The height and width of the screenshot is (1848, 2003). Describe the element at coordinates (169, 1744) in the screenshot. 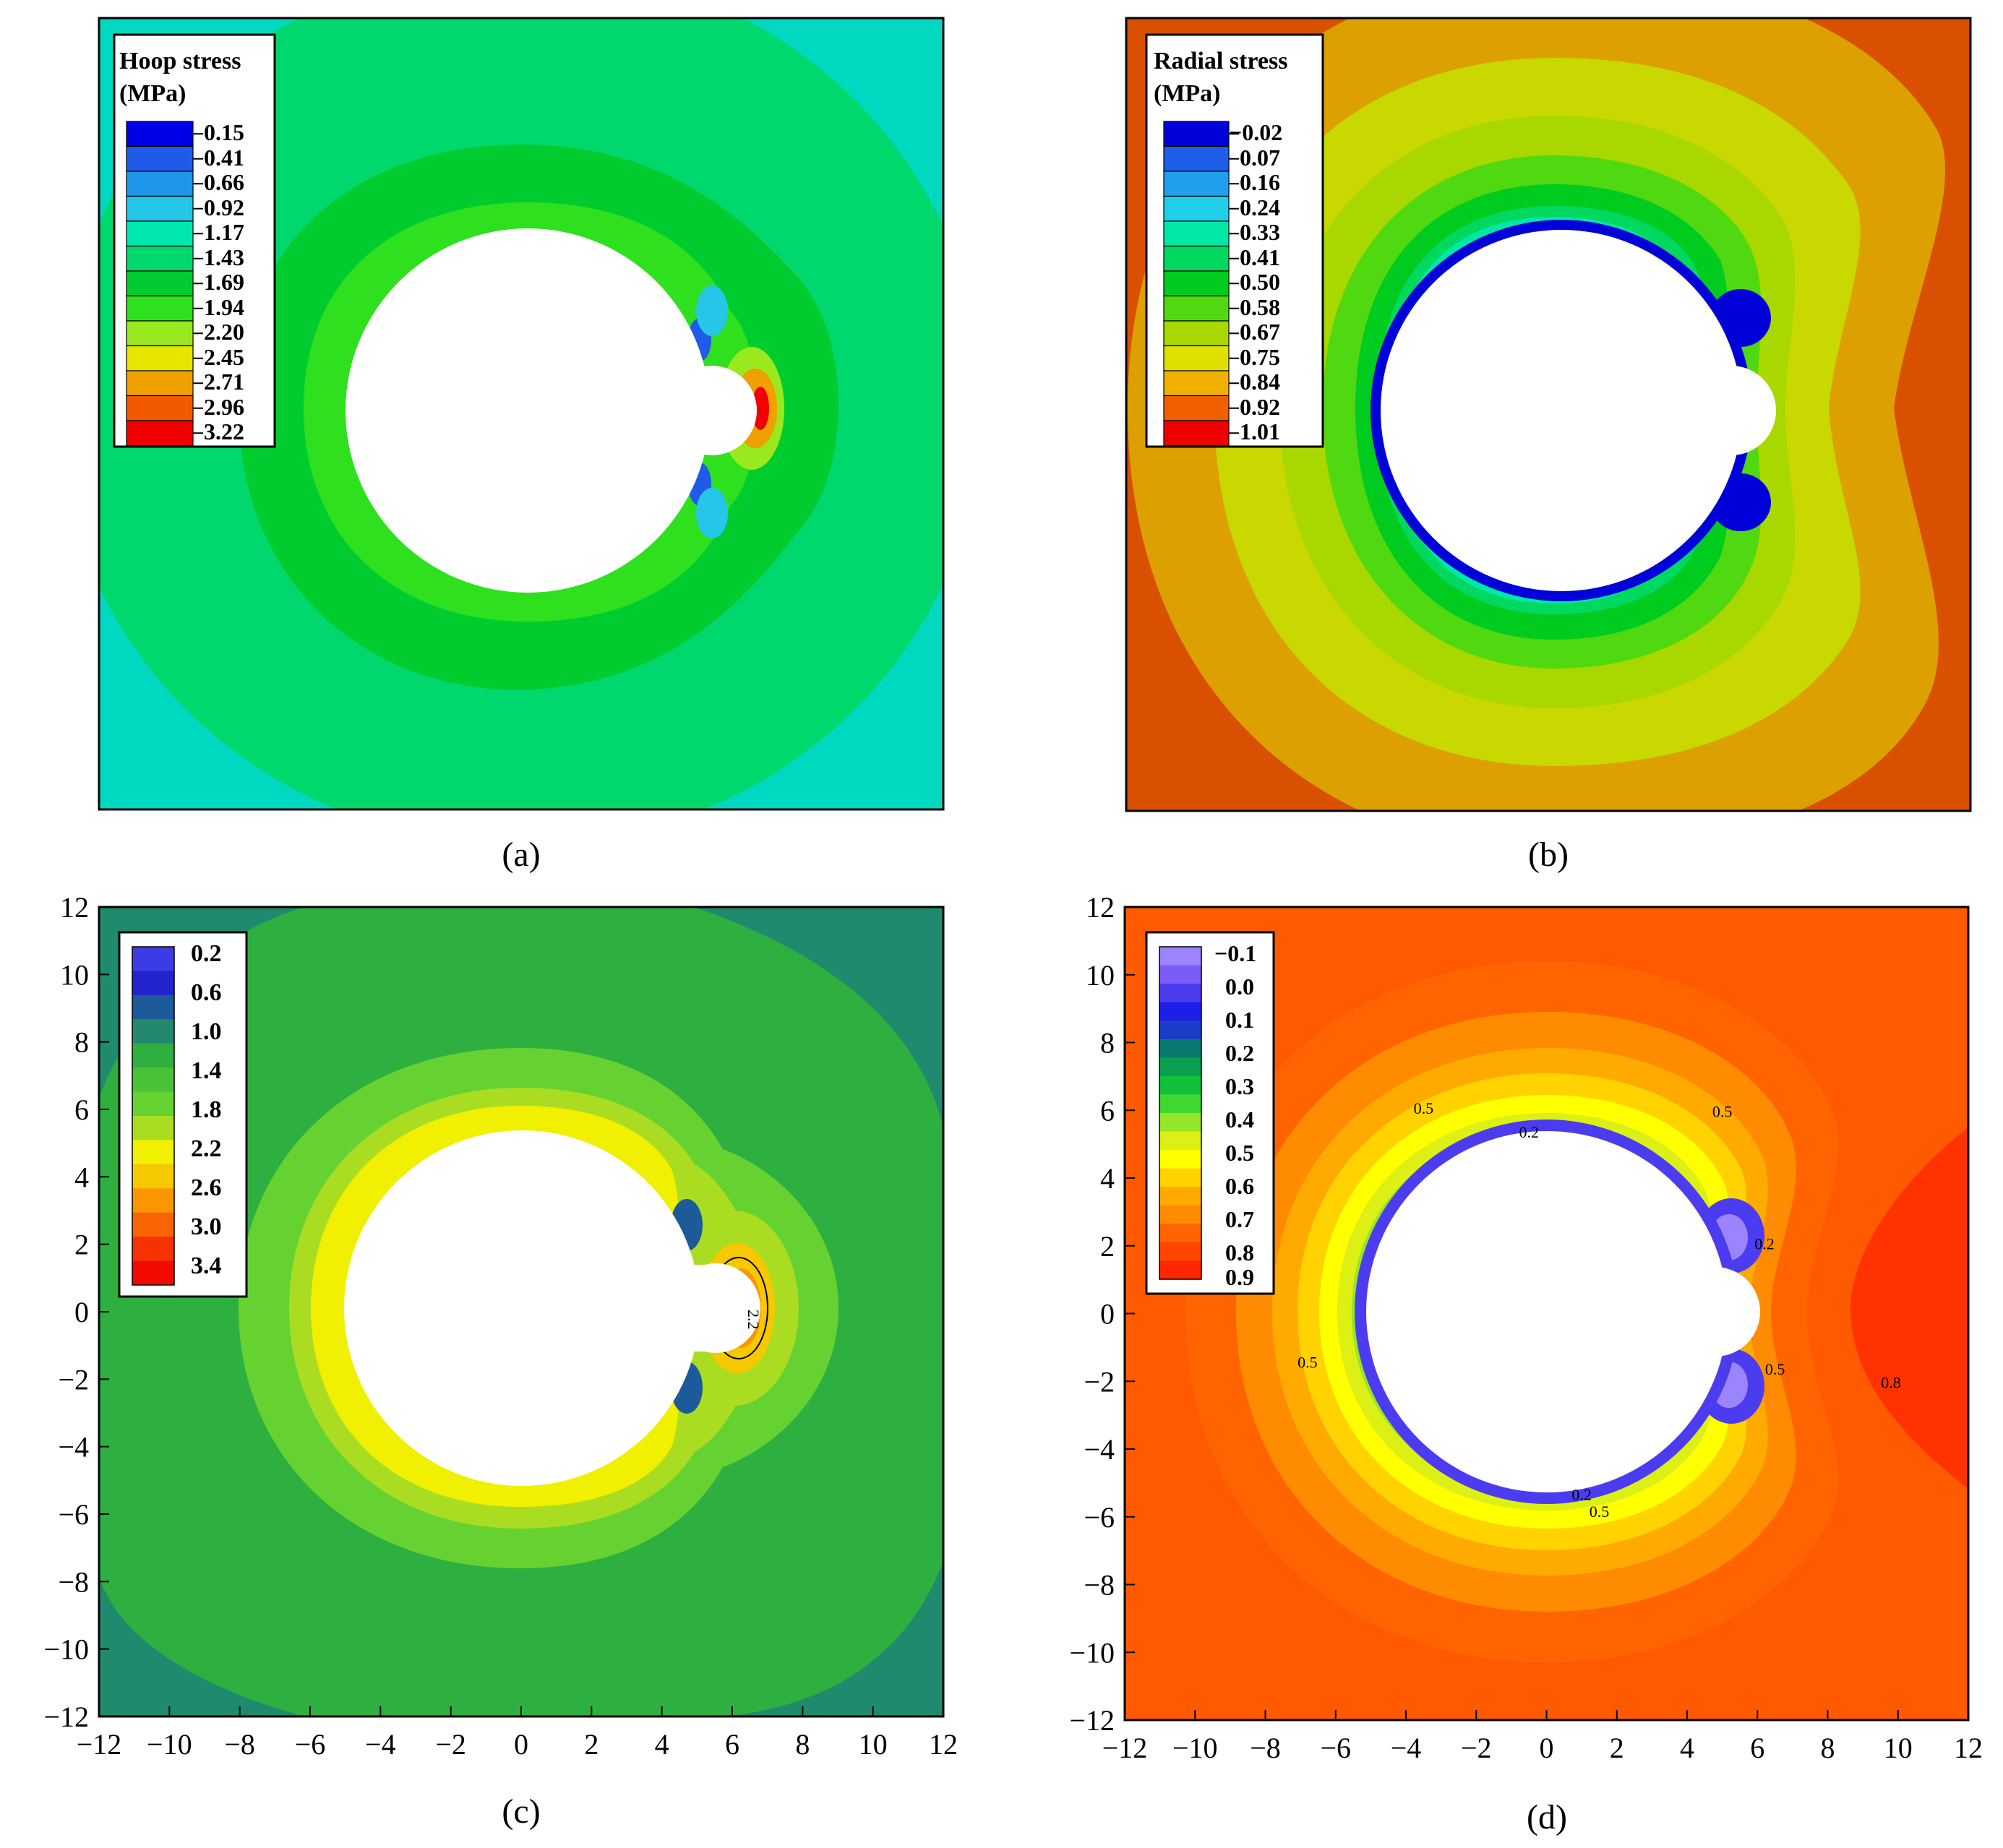

I see `panel-c-x-tick-label: −10` at that location.